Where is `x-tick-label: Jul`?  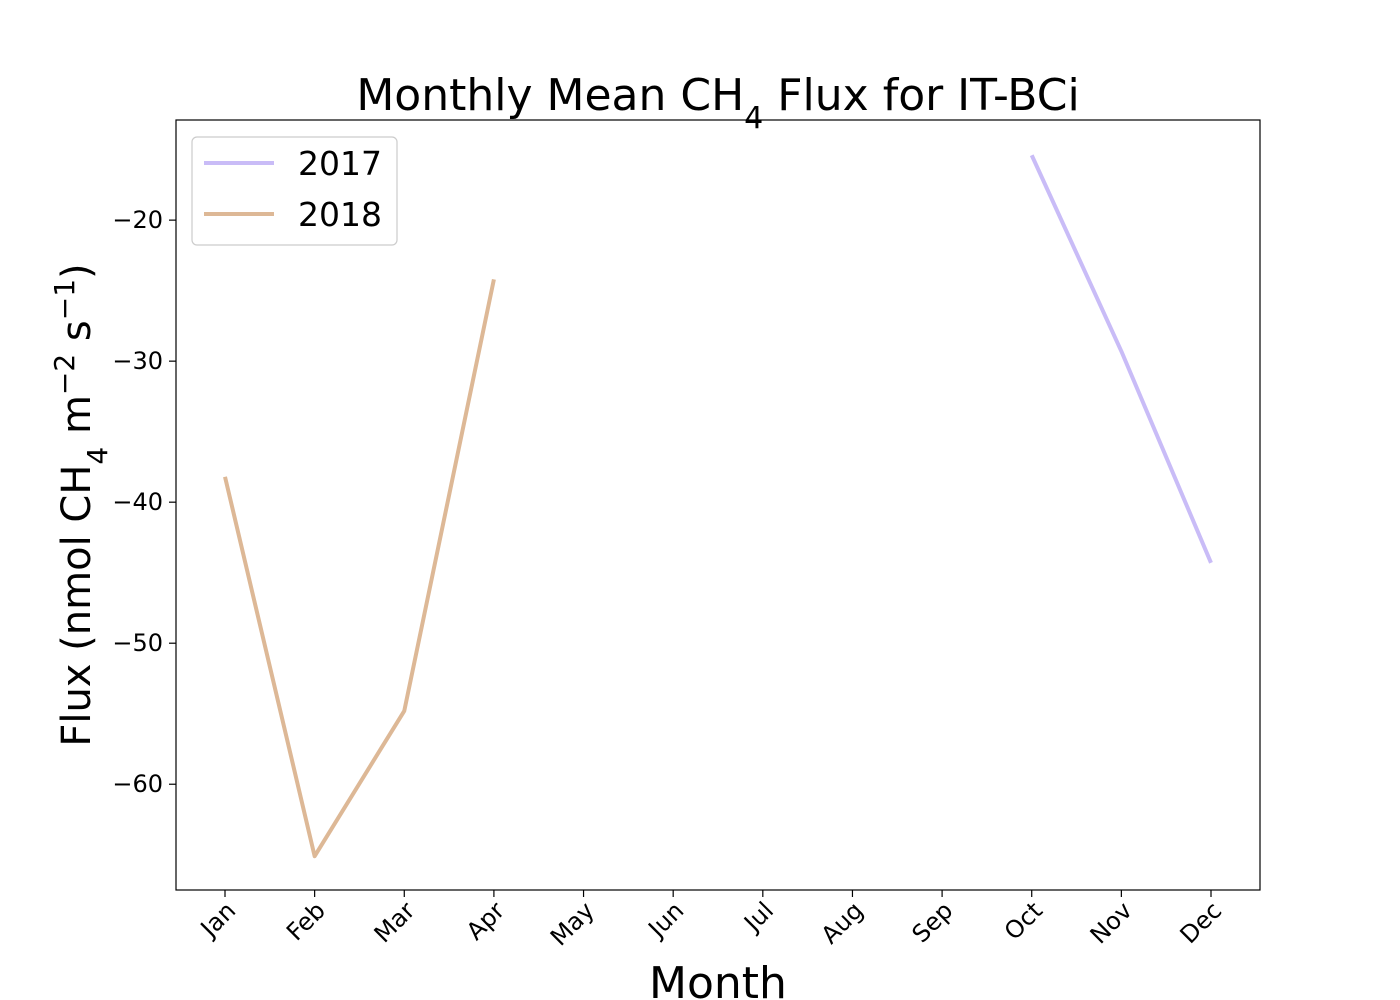 x-tick-label: Jul is located at coordinates (758, 917).